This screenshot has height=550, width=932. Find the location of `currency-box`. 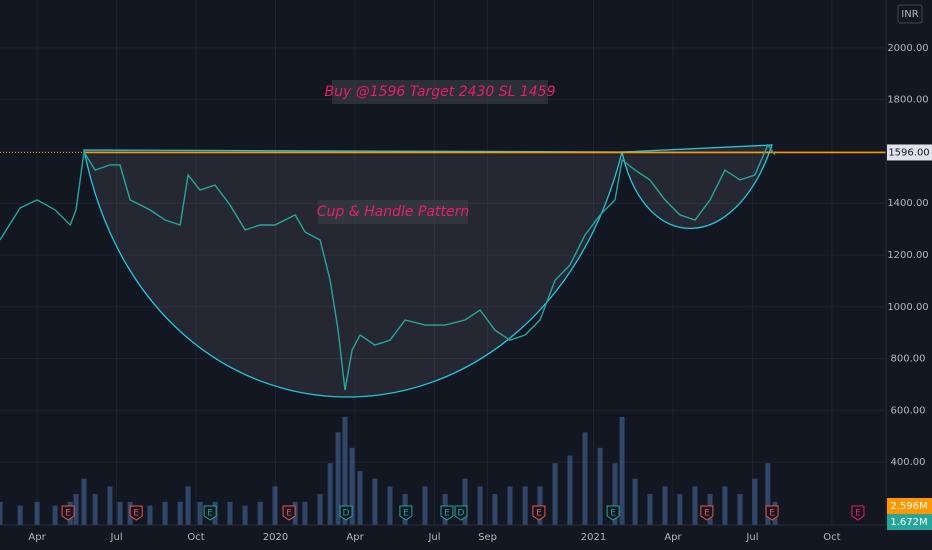

currency-box is located at coordinates (910, 14).